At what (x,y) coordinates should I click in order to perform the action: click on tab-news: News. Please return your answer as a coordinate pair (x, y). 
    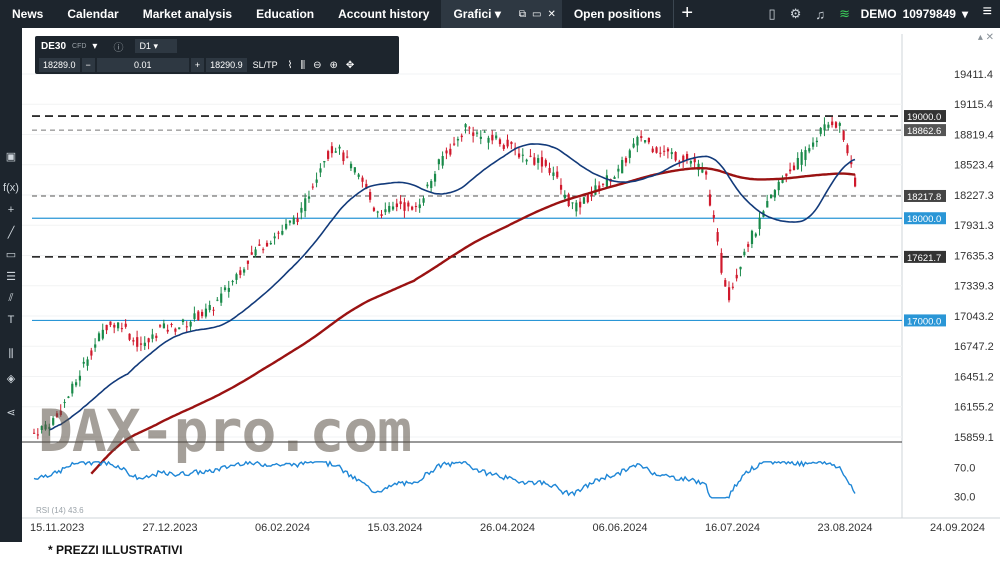
    Looking at the image, I should click on (28, 14).